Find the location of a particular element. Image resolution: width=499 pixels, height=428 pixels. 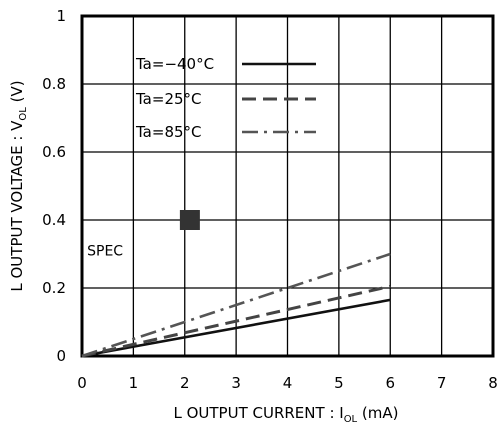

y-tick-label: 0 is located at coordinates (61, 356).